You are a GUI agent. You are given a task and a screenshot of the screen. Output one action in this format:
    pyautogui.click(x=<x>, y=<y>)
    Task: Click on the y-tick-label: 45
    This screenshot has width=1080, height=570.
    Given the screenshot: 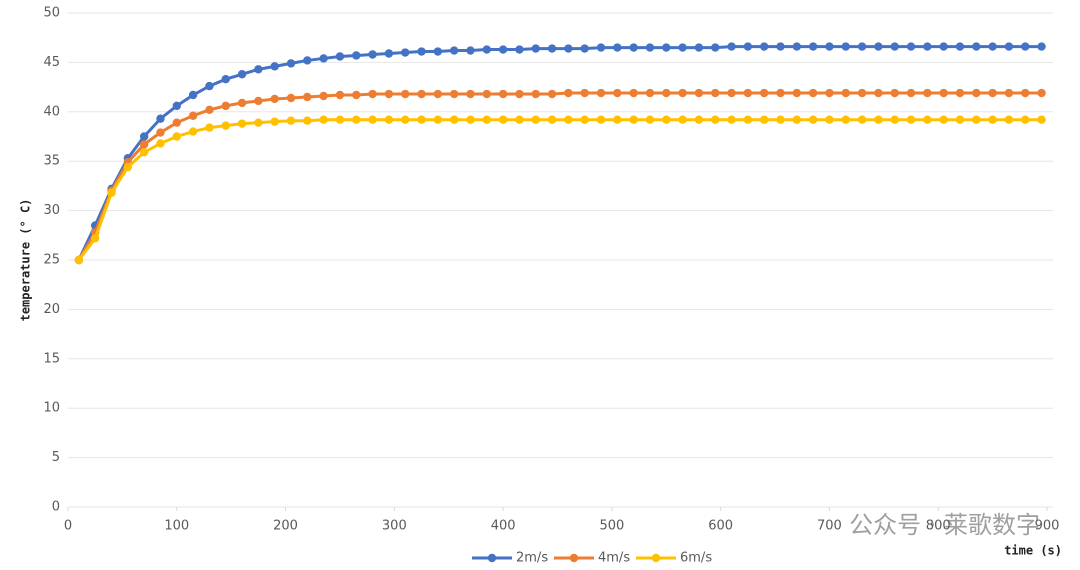 What is the action you would take?
    pyautogui.click(x=51, y=62)
    